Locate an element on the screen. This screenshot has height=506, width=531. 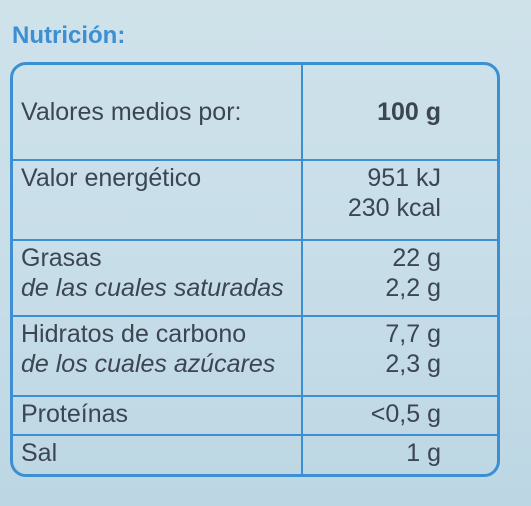
table-row: Sal 1 g is located at coordinates (255, 454).